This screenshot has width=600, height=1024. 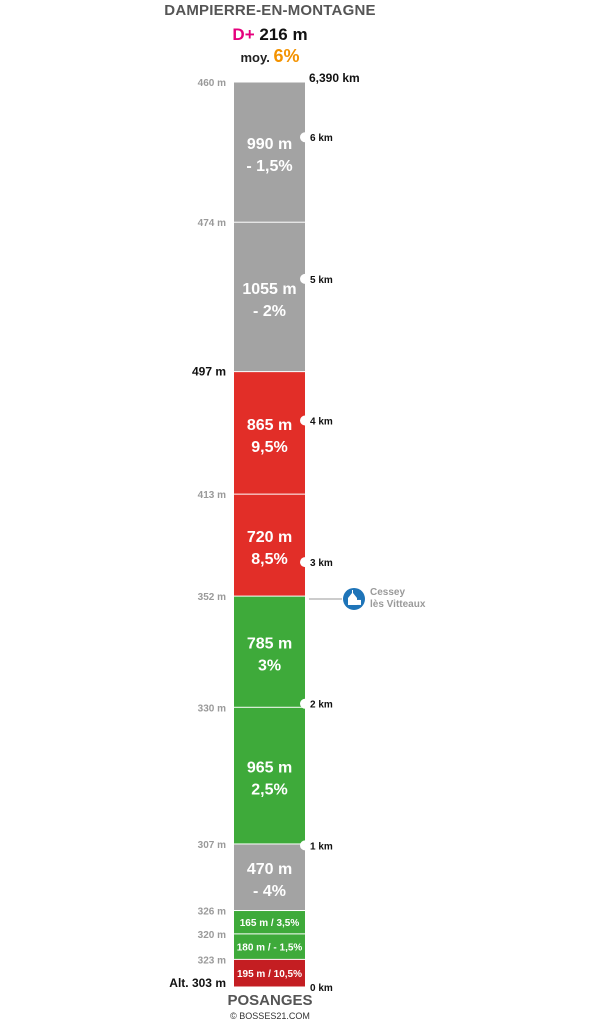 What do you see at coordinates (286, 56) in the screenshot?
I see `average-grade-value: 6%` at bounding box center [286, 56].